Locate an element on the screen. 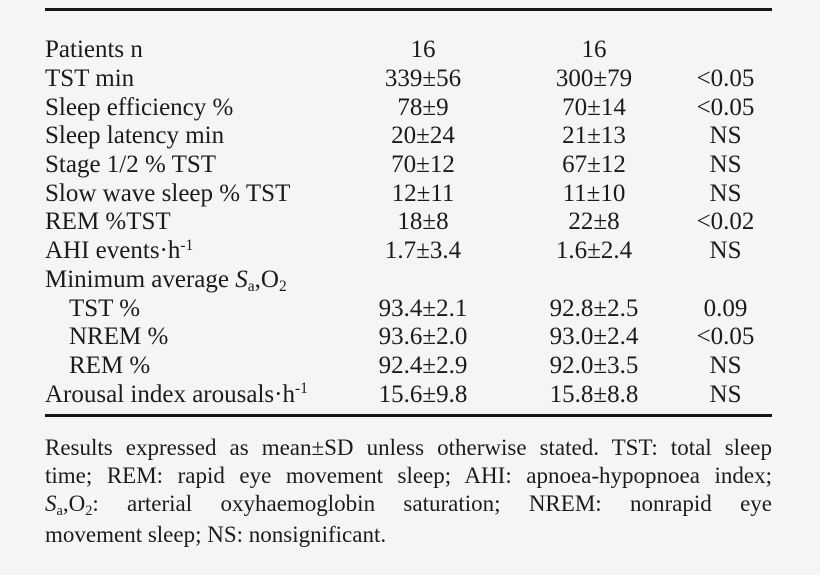 Image resolution: width=820 pixels, height=575 pixels. value-cell: 93.4±2.1 is located at coordinates (423, 308).